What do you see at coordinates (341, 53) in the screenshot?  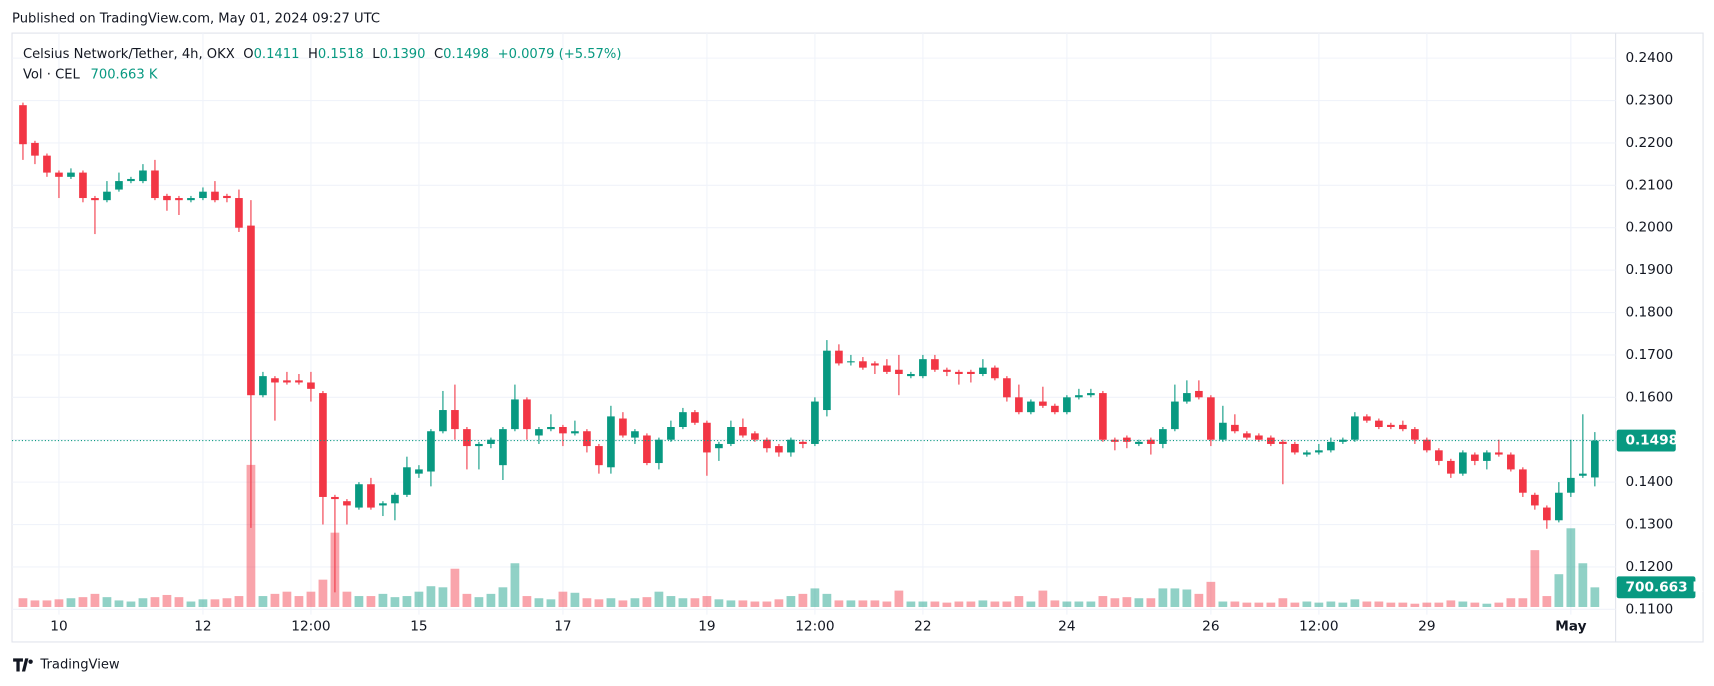 I see `high-value: 0.1518` at bounding box center [341, 53].